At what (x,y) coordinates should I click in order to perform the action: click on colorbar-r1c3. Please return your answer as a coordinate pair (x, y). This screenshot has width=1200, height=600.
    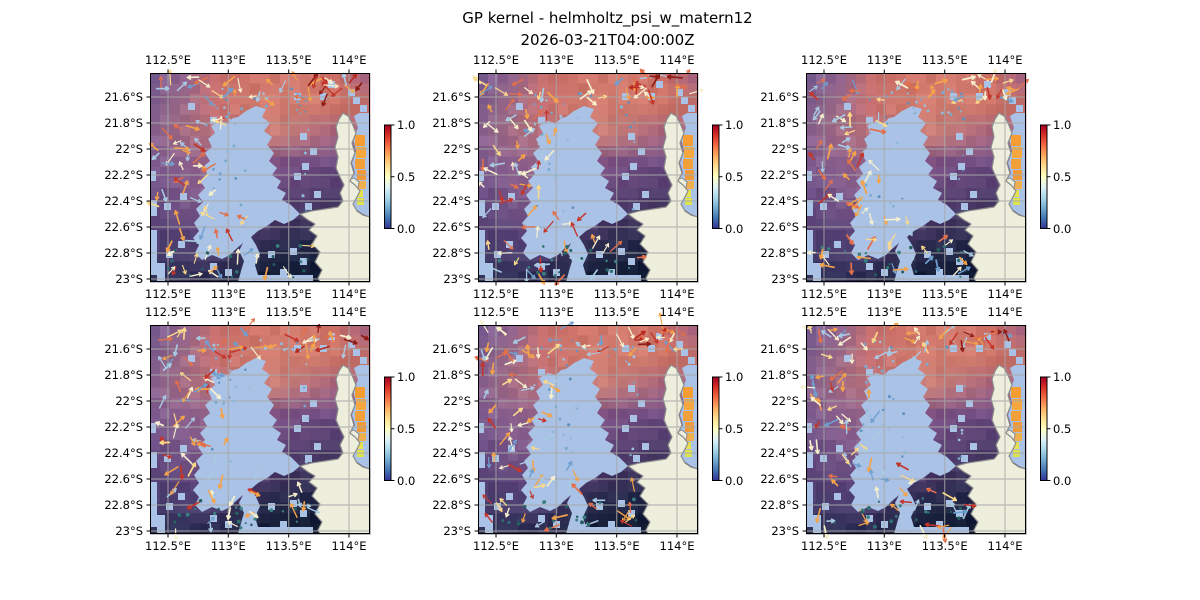
    Looking at the image, I should click on (1045, 176).